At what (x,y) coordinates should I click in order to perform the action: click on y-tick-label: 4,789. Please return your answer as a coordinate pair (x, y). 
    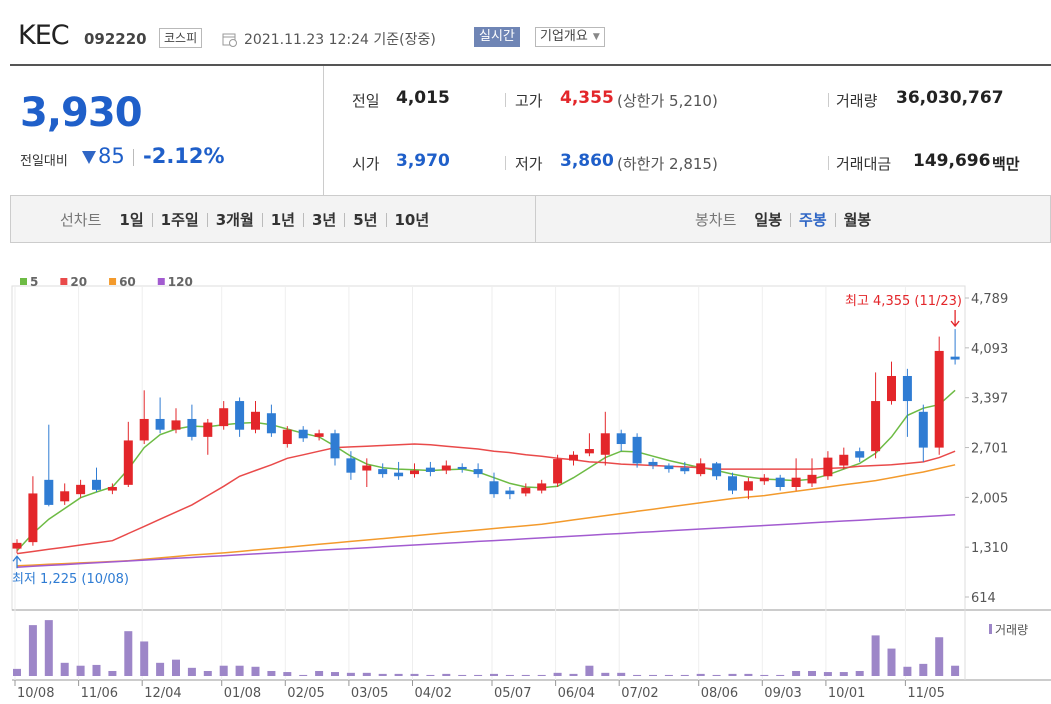
    Looking at the image, I should click on (989, 299).